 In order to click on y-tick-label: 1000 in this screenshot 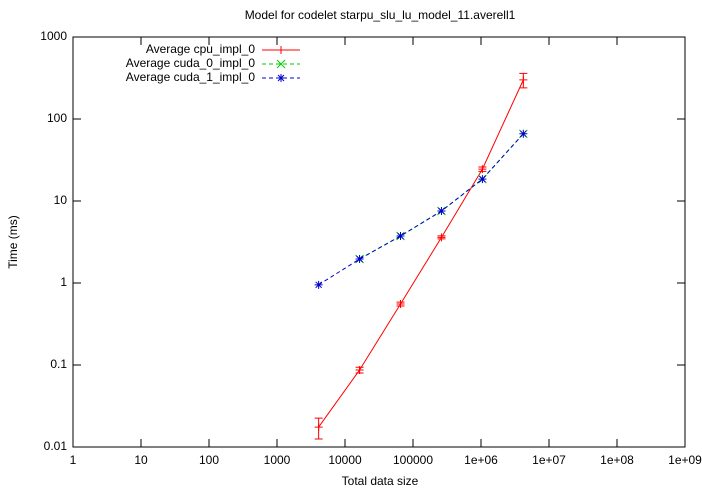, I will do `click(53, 36)`.